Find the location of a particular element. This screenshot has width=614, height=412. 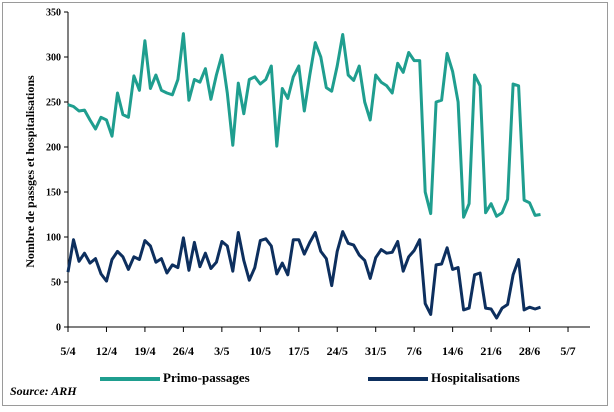

x-tick-label: 5/7 is located at coordinates (567, 351).